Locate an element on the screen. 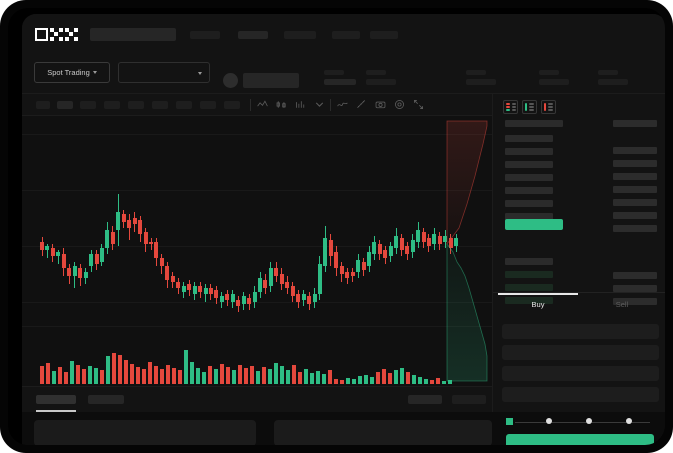 This screenshot has width=673, height=453. volume-histogram is located at coordinates (257, 364).